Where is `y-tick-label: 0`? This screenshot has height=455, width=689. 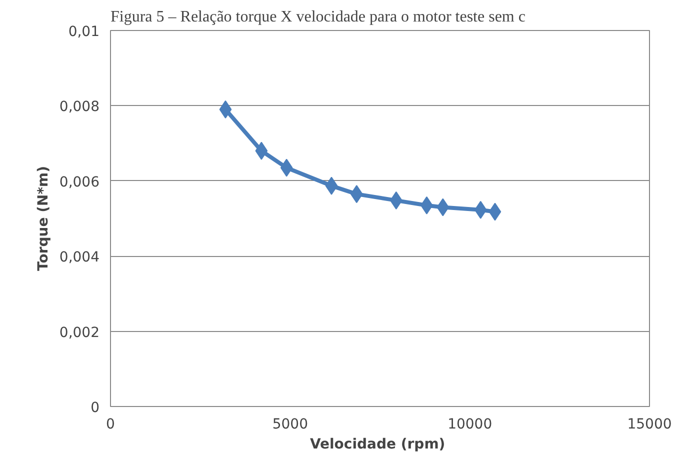
y-tick-label: 0 is located at coordinates (95, 408).